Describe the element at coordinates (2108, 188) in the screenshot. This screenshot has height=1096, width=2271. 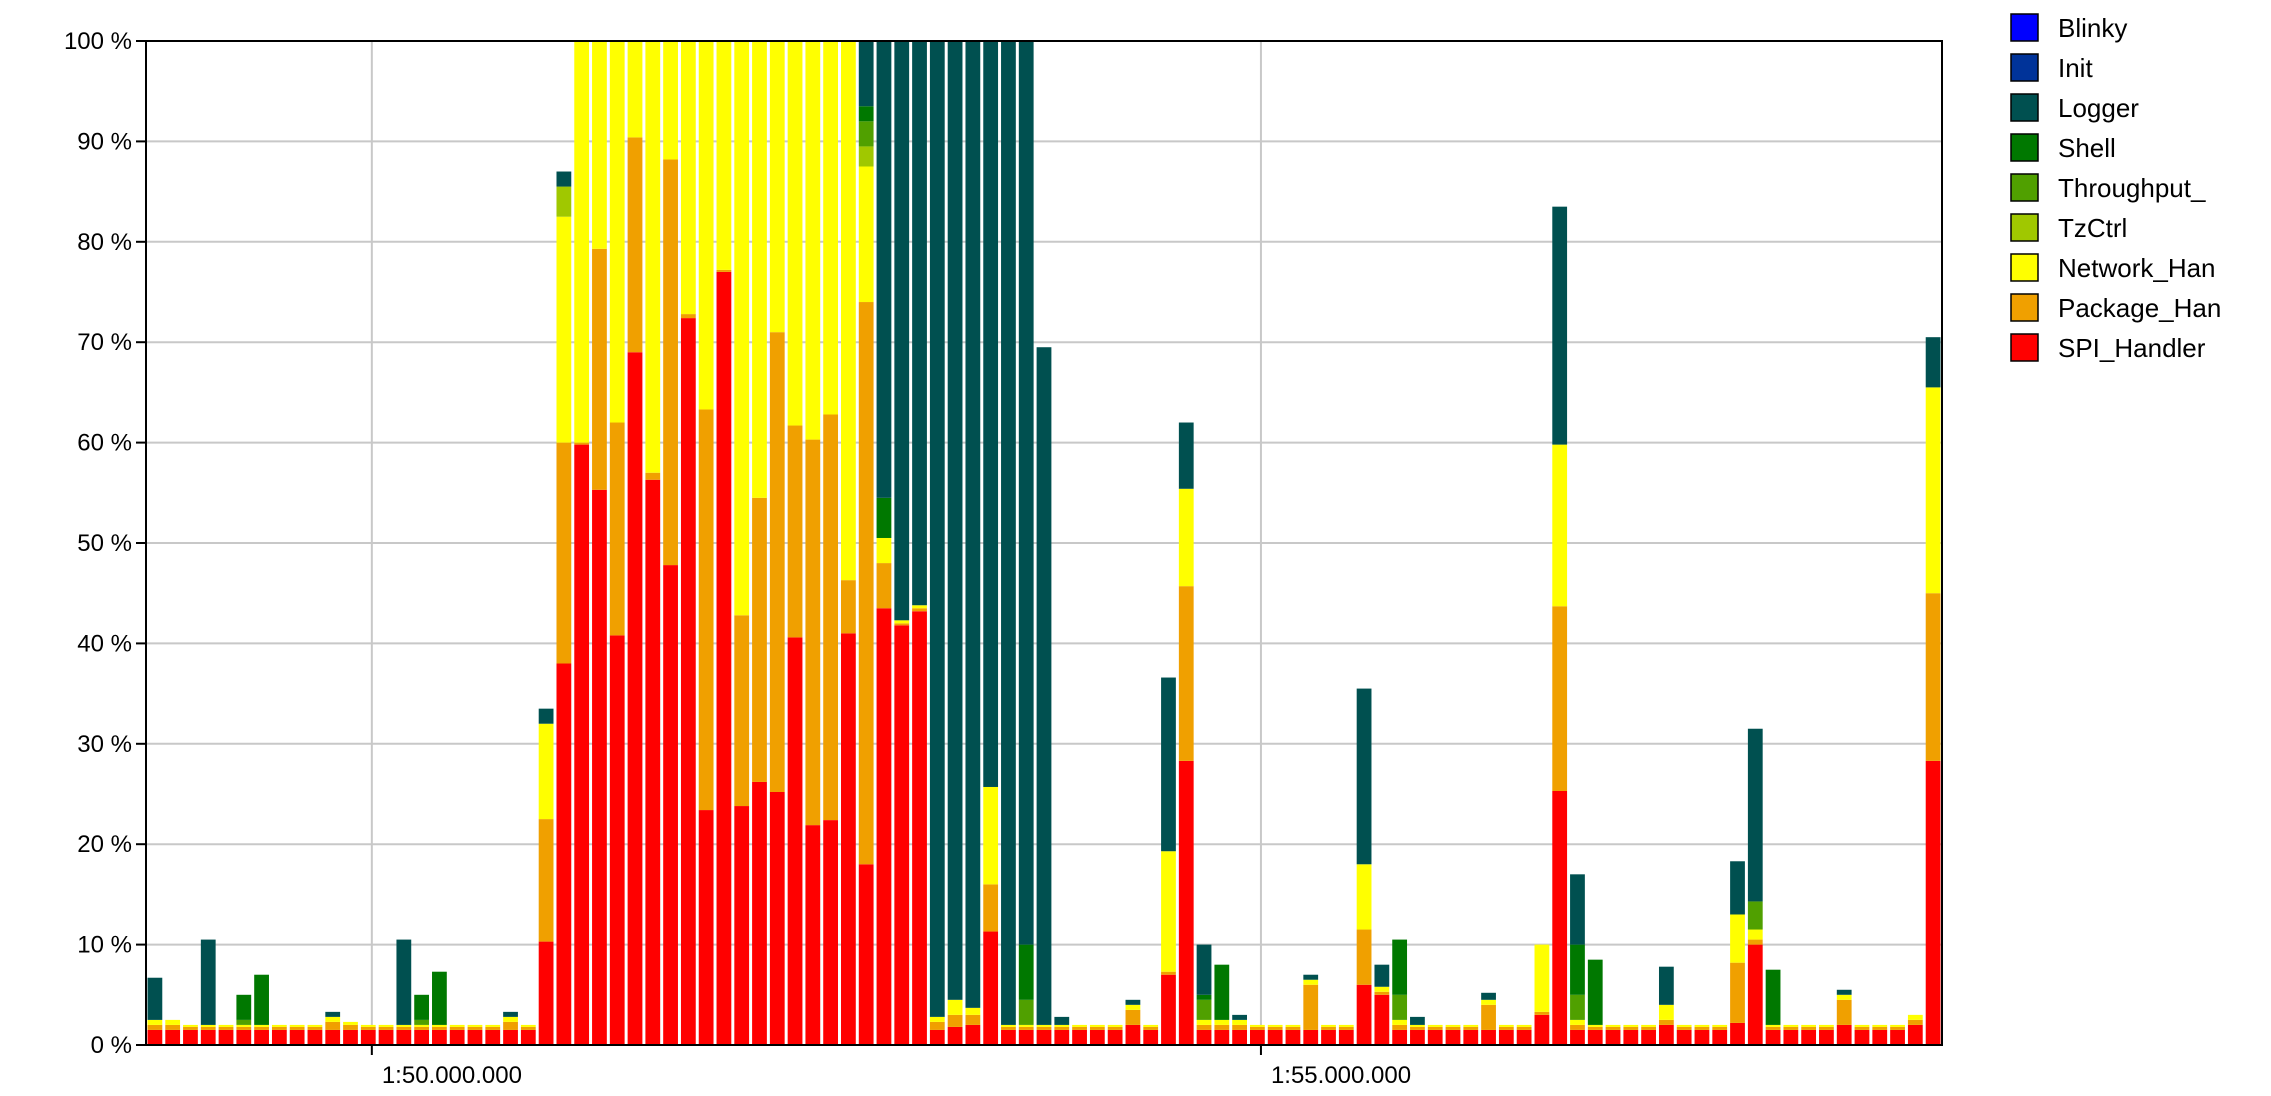
I see `legend-item: Throughput_` at that location.